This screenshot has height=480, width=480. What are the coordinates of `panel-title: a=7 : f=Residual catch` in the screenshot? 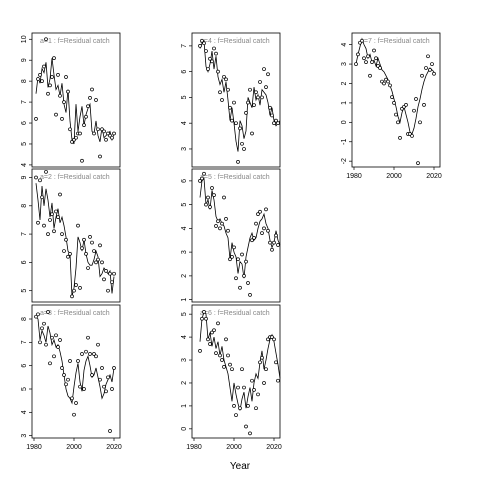 It's located at (395, 41).